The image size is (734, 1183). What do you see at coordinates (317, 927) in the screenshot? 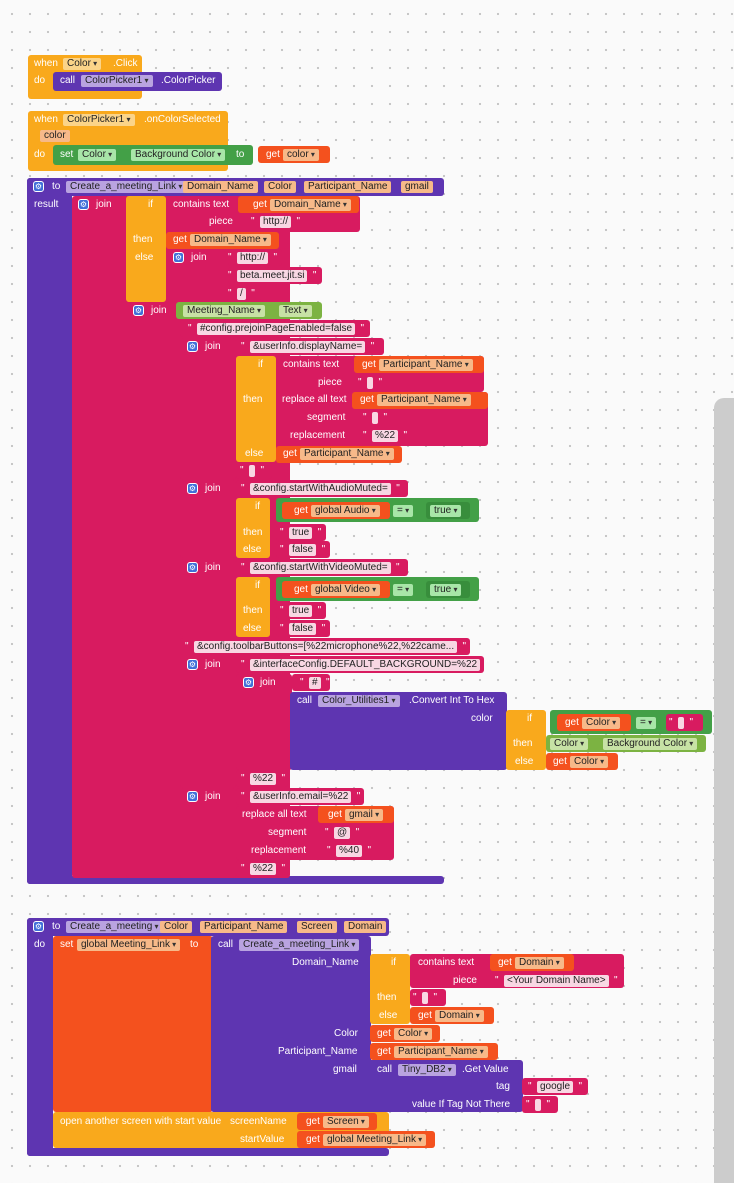
I see `param-screen: Screen` at bounding box center [317, 927].